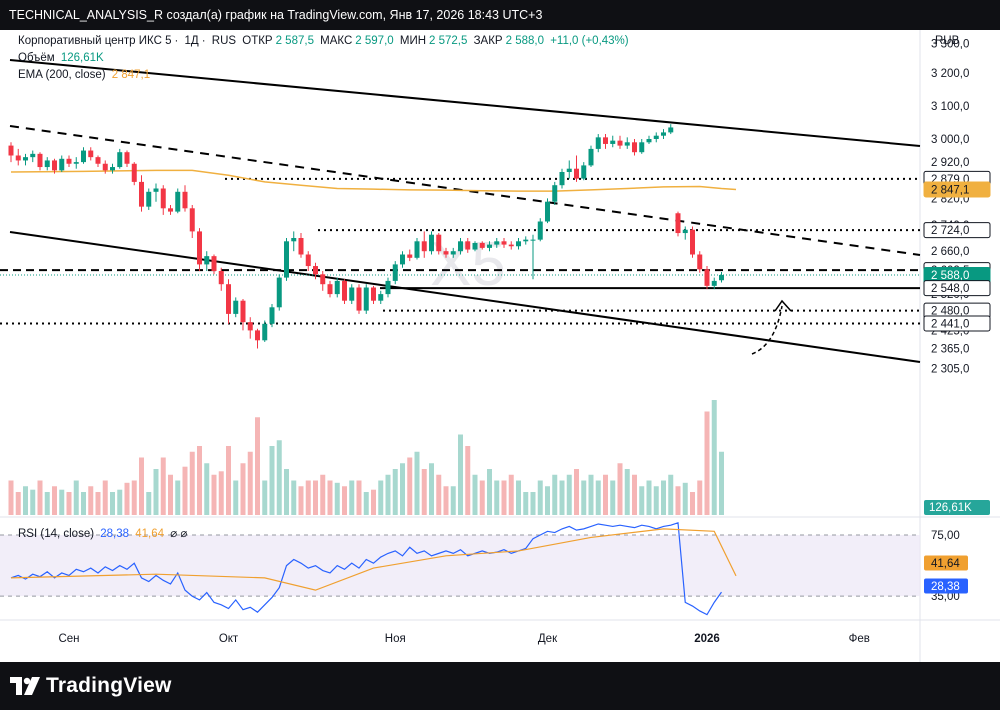  I want to click on trend-line-upper, so click(465, 103).